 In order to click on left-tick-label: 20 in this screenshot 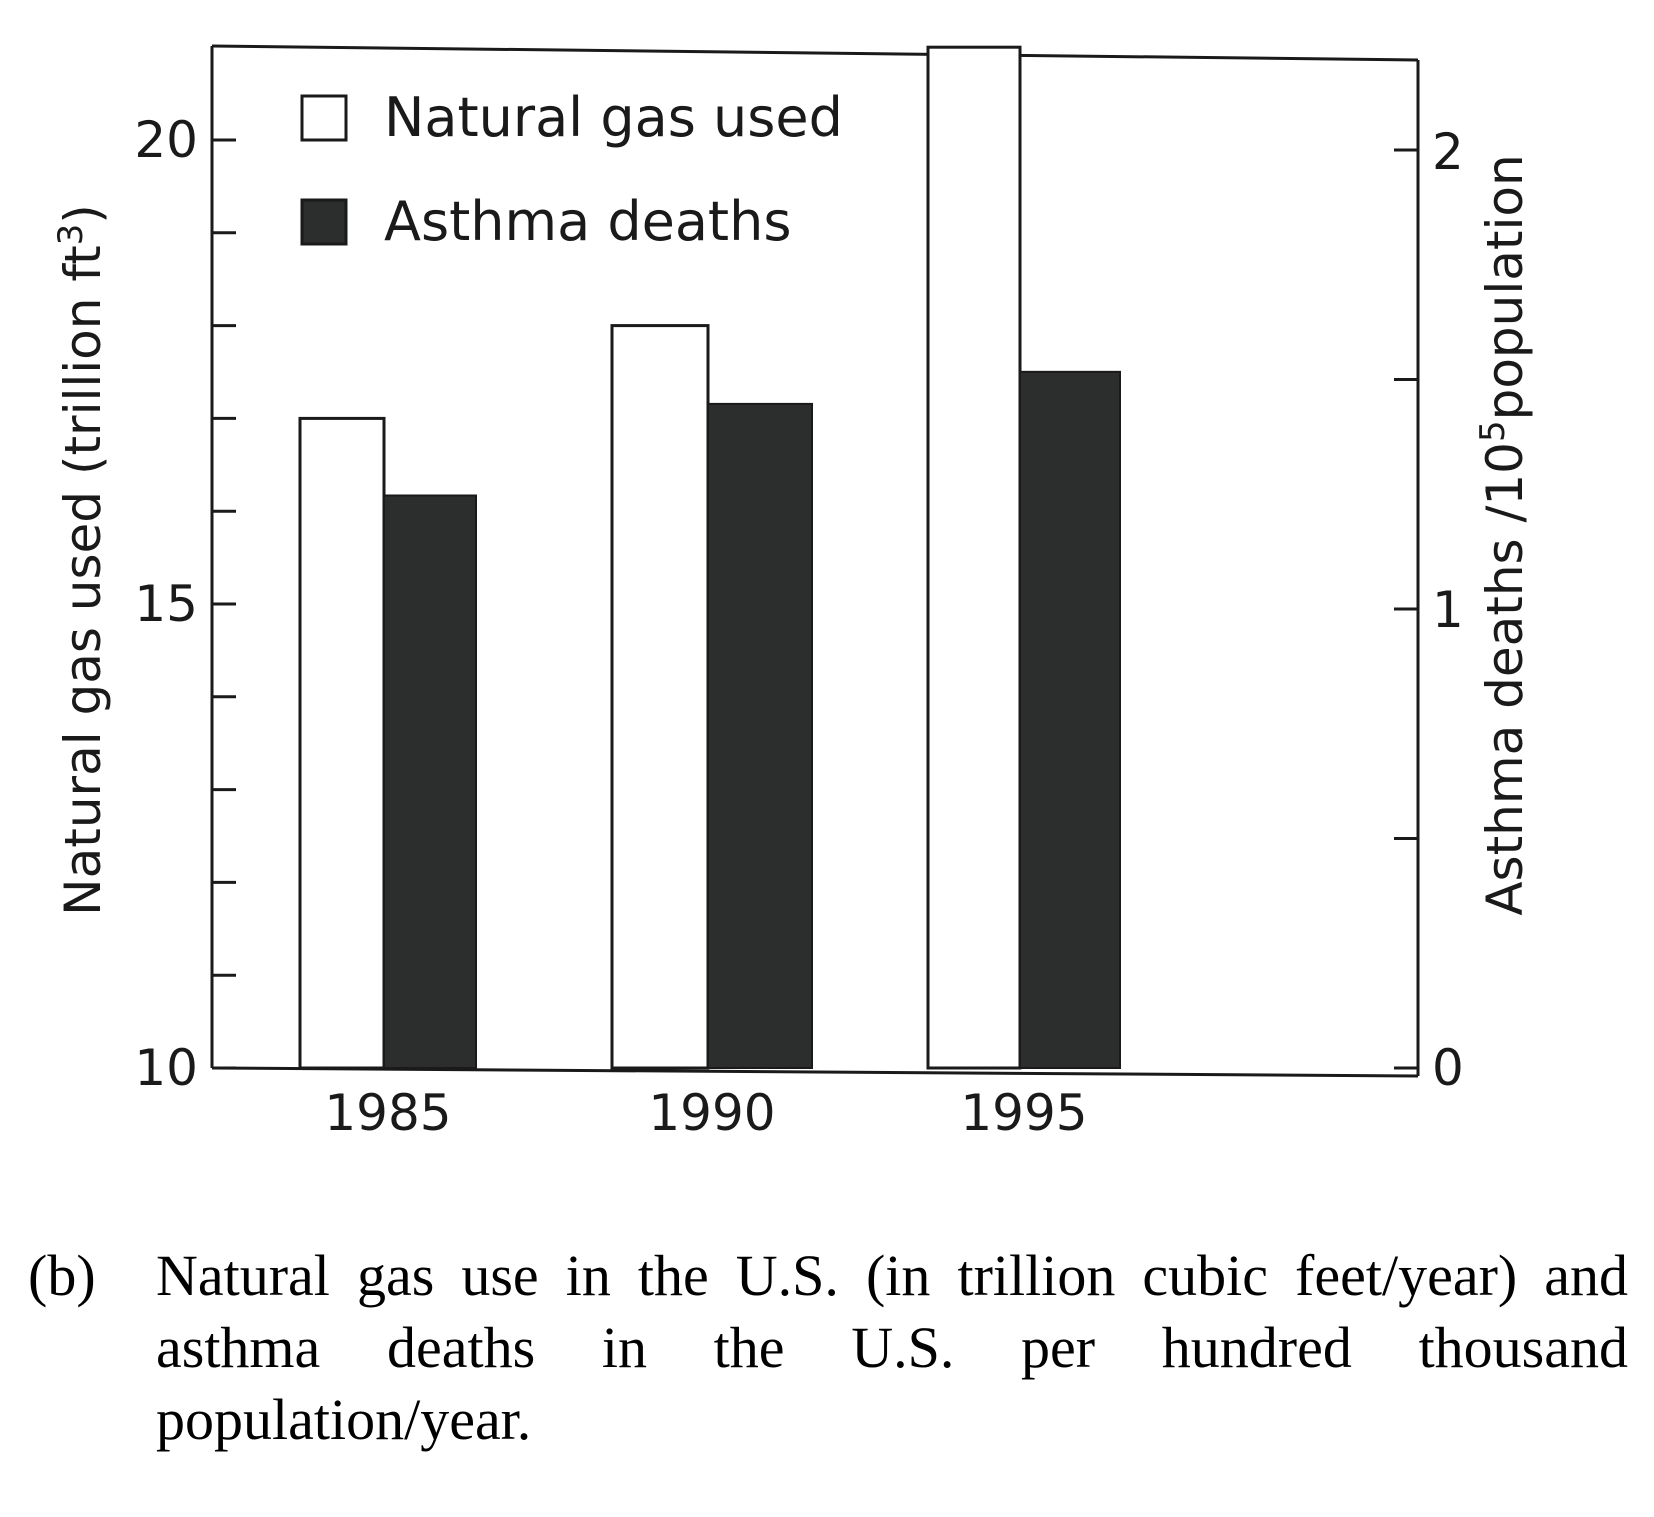, I will do `click(166, 140)`.